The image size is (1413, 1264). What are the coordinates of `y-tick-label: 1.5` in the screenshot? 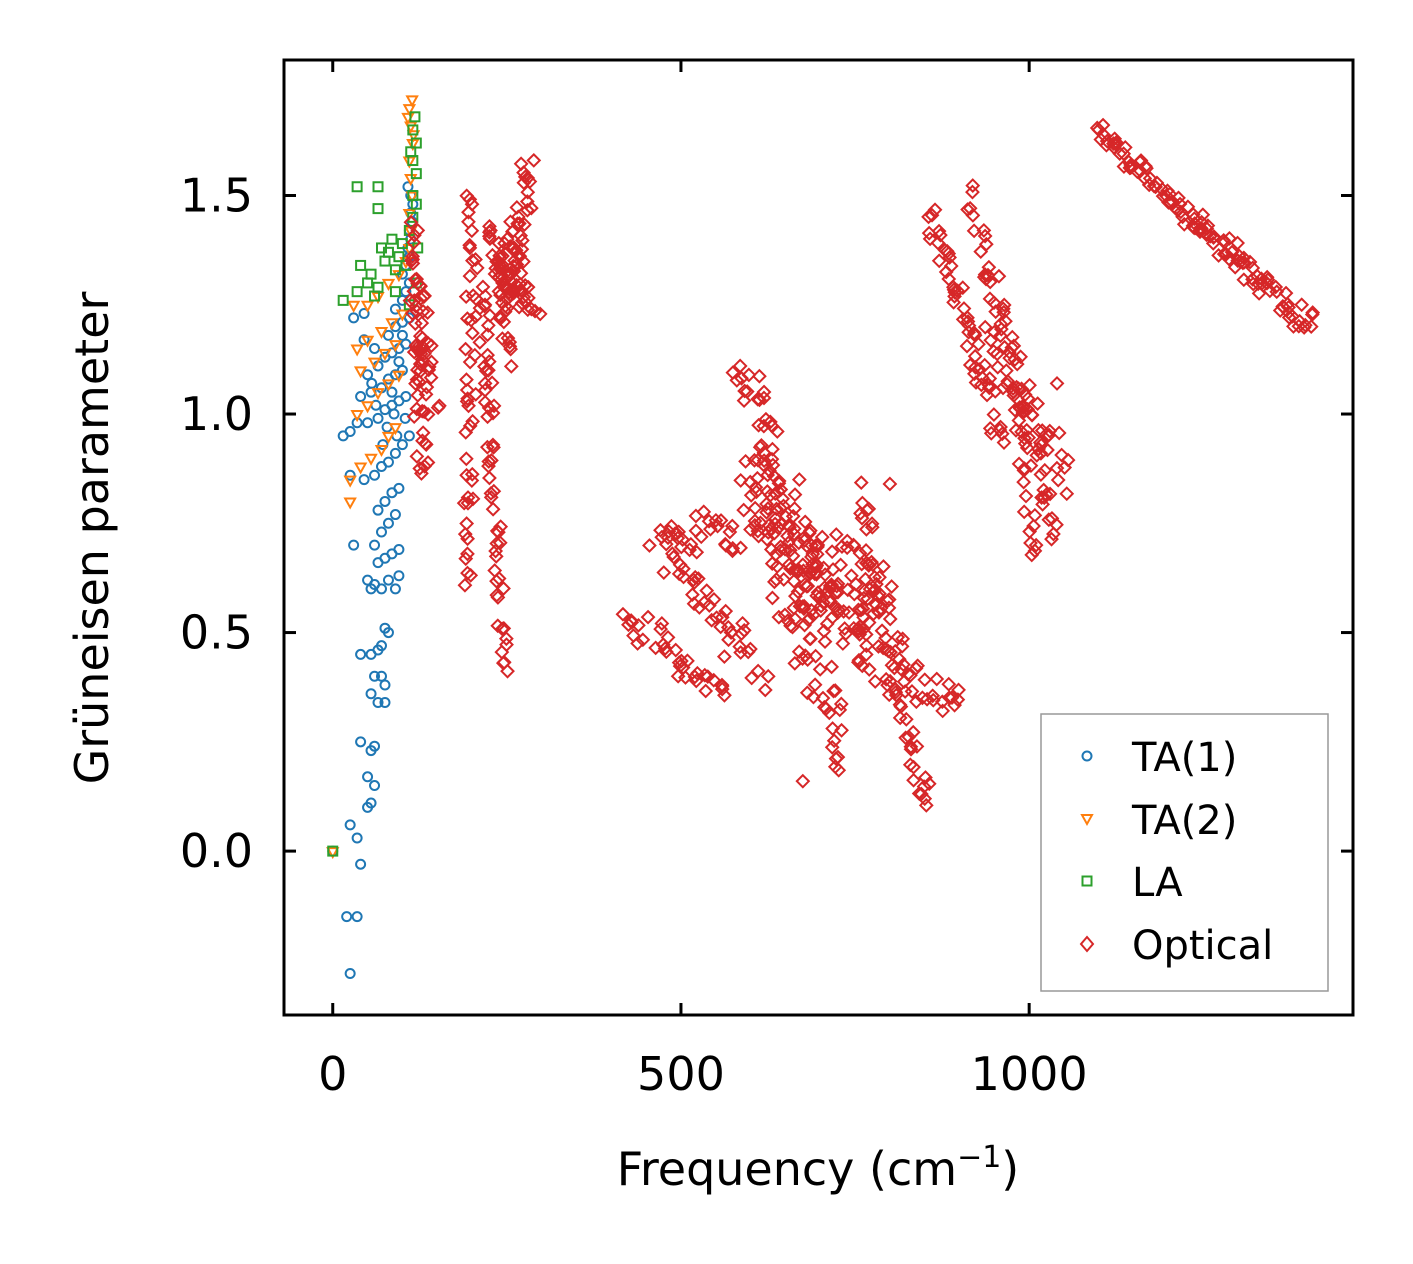 It's located at (216, 195).